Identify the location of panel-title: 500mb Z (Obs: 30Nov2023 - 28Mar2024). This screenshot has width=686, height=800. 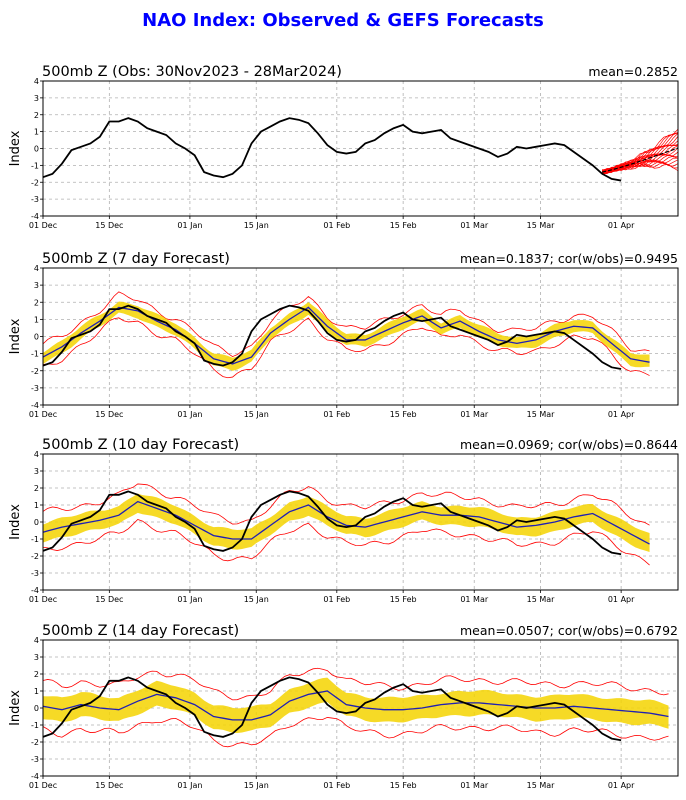
(192, 72).